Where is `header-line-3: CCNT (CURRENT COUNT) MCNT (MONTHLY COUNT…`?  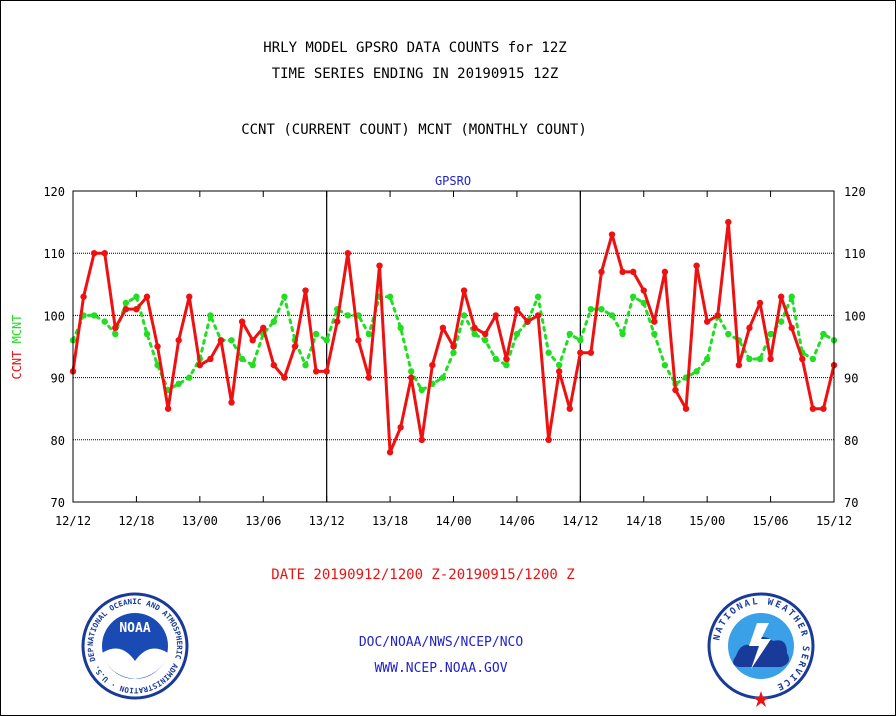
header-line-3: CCNT (CURRENT COUNT) MCNT (MONTHLY COUNT… is located at coordinates (414, 130).